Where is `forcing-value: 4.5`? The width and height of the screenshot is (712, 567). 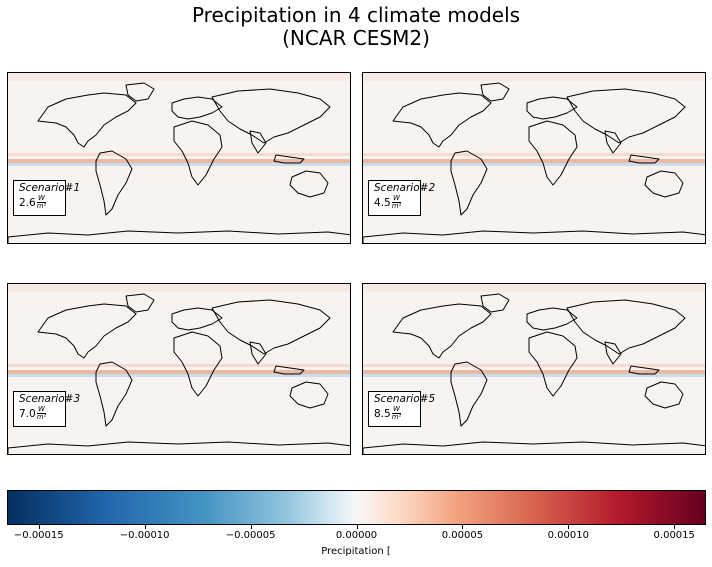
forcing-value: 4.5 is located at coordinates (382, 202).